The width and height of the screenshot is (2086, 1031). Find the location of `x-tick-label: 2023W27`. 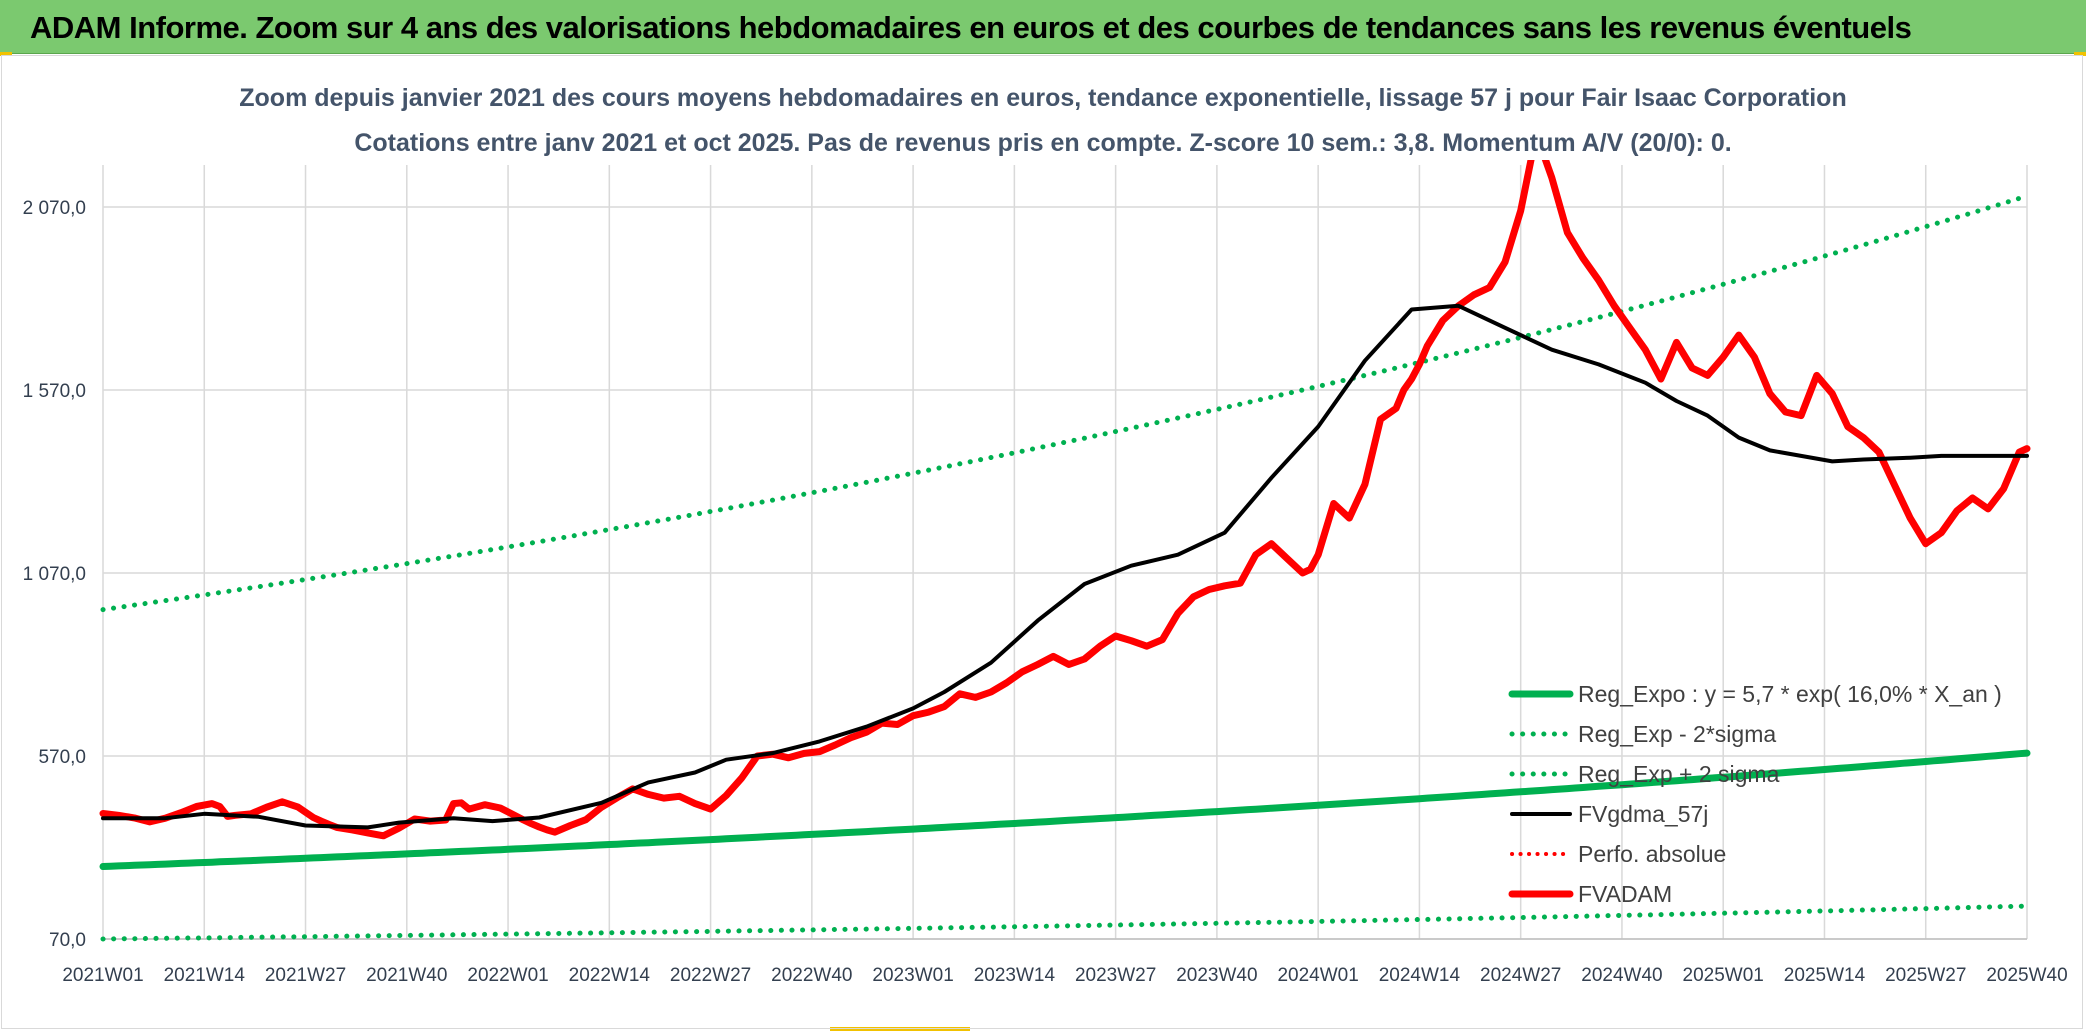

x-tick-label: 2023W27 is located at coordinates (1115, 975).